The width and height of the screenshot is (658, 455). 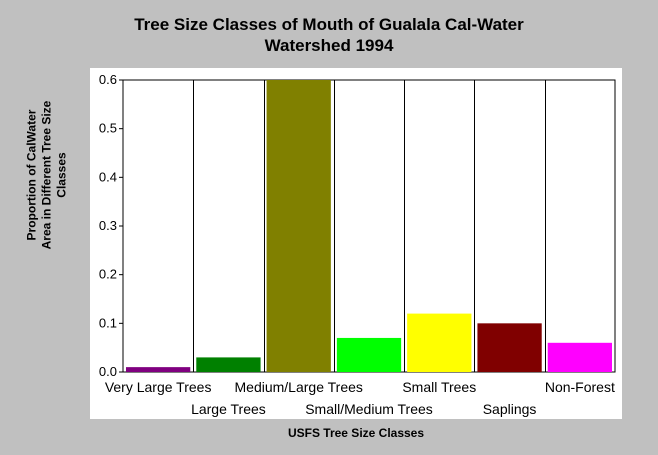 I want to click on y-tick-label: 0.5, so click(x=108, y=128).